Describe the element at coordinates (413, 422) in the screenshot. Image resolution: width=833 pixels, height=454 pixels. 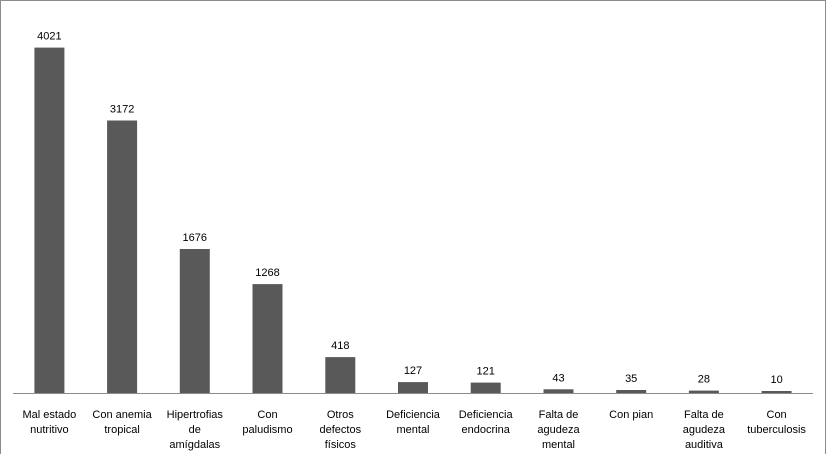
I see `category-label: Deficiencia mental` at that location.